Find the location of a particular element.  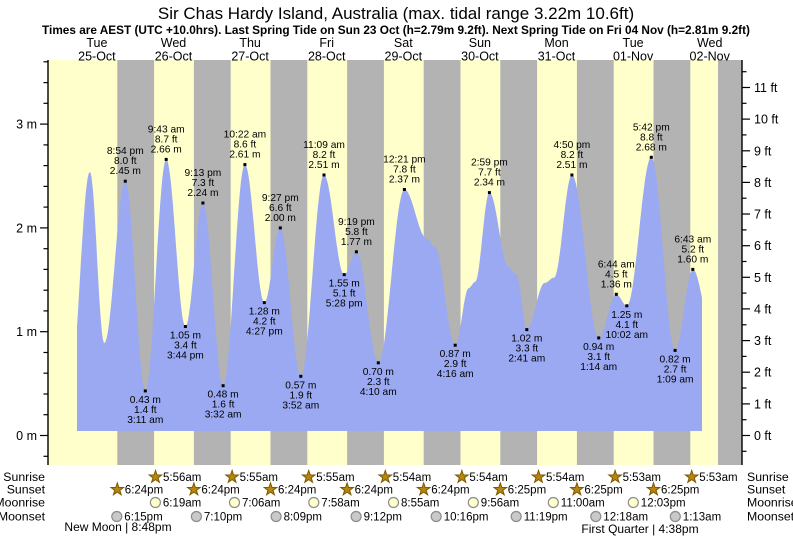

right-axis-tick-label: 11 ft is located at coordinates (766, 88).